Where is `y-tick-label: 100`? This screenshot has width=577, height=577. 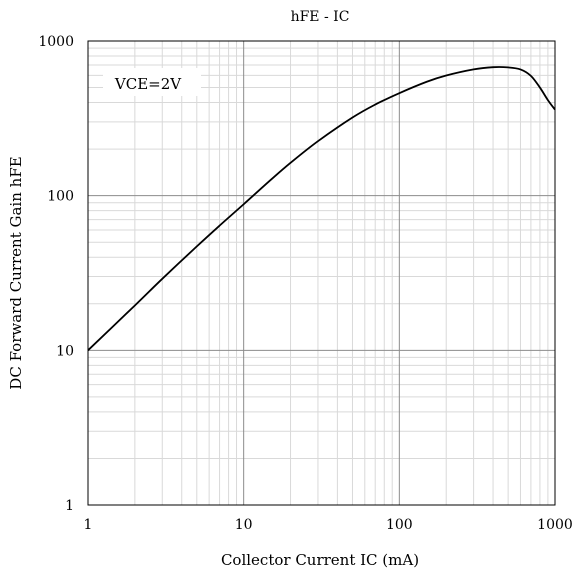 y-tick-label: 100 is located at coordinates (60, 197).